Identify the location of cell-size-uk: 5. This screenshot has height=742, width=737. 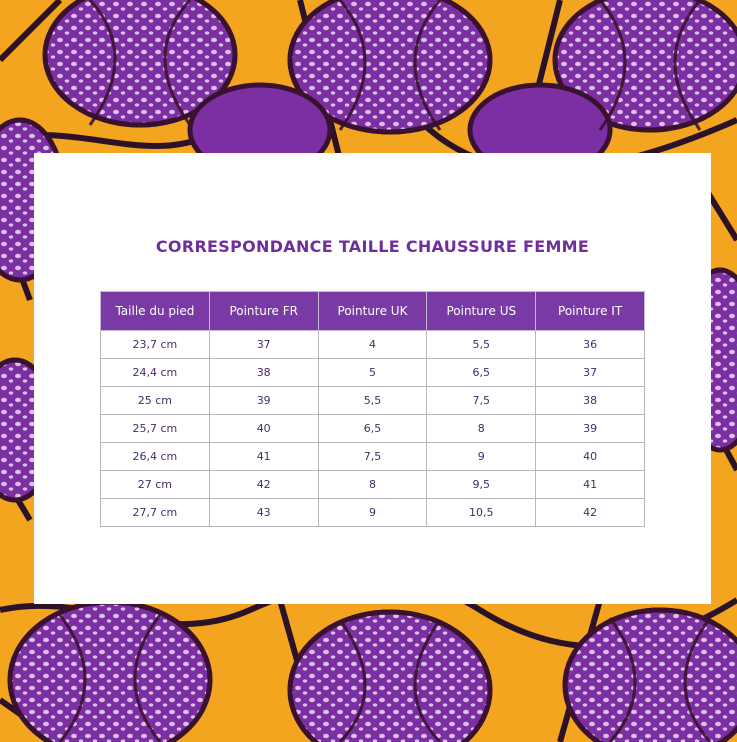
(372, 372).